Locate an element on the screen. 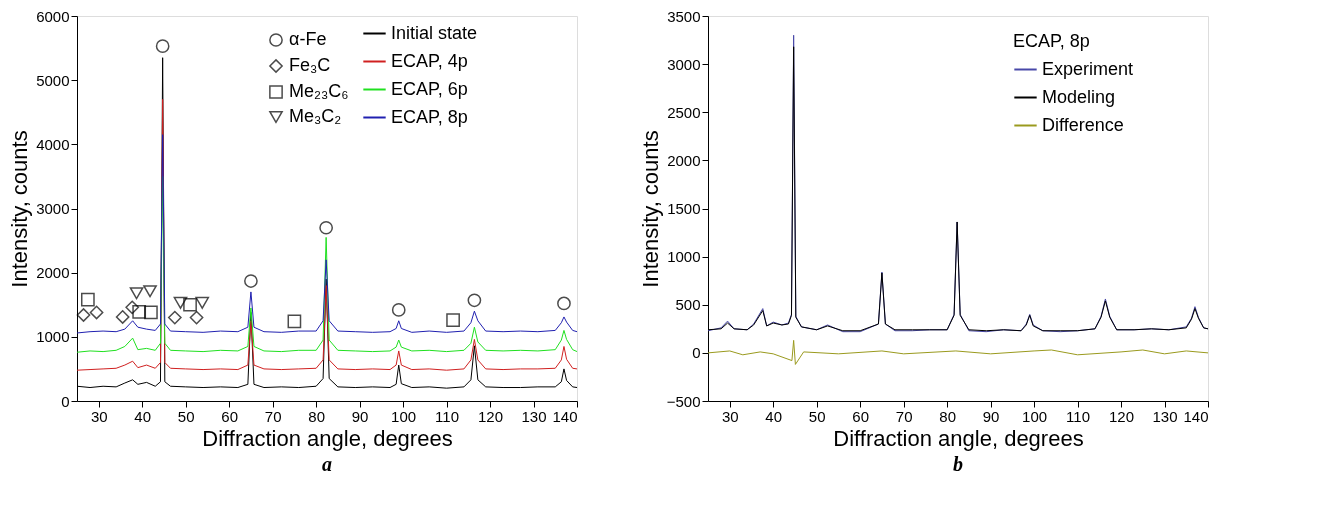  legend-label: ECAP, 6p is located at coordinates (429, 88).